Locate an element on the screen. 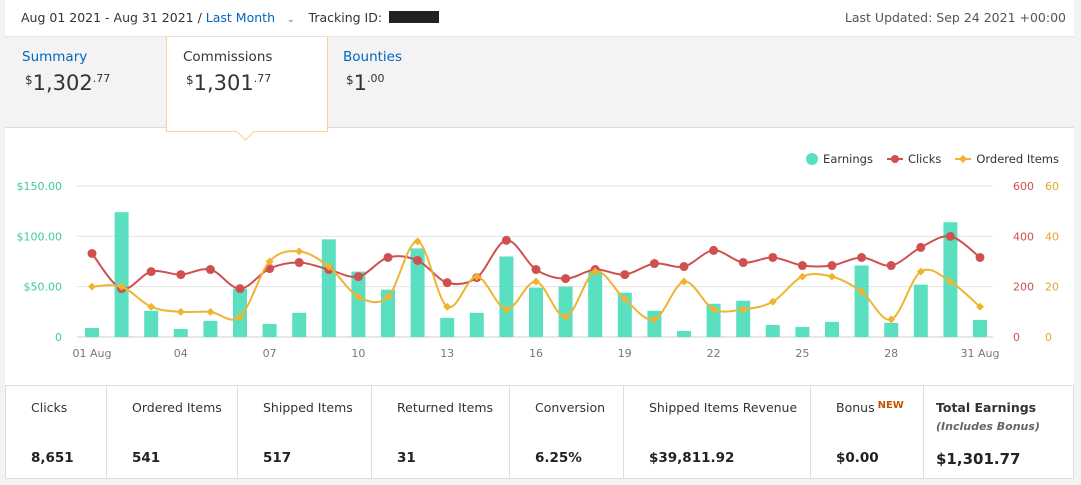 This screenshot has height=485, width=1081. tab-commissions: Commissions $1,301.77 is located at coordinates (247, 89).